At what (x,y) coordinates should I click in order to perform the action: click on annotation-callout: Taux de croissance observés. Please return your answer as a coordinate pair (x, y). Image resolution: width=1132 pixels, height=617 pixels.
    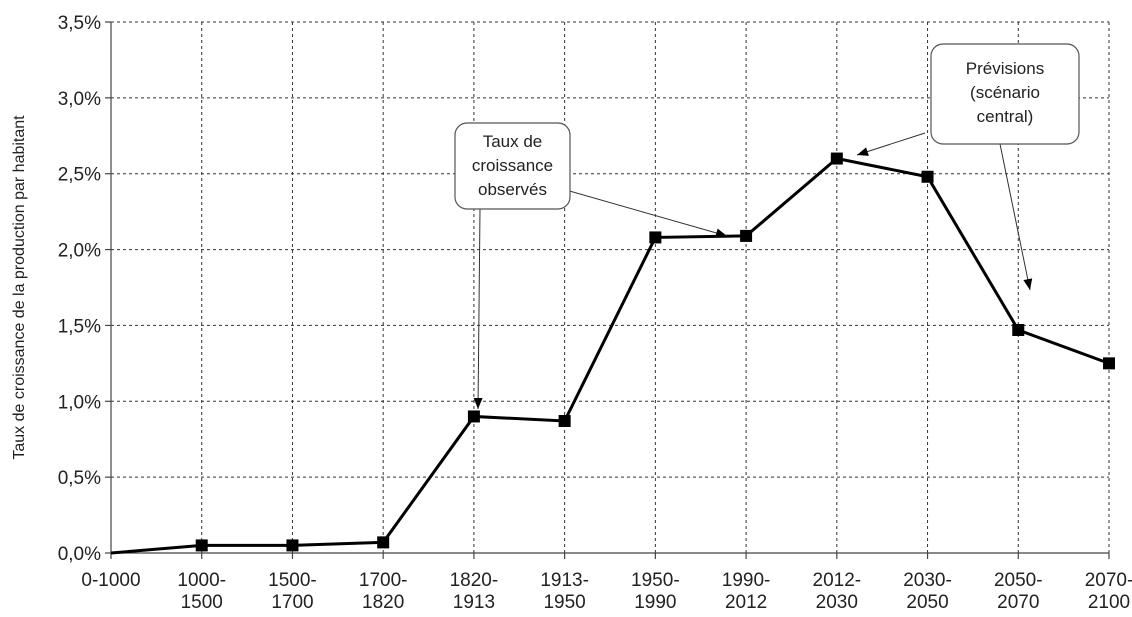
    Looking at the image, I should click on (591, 266).